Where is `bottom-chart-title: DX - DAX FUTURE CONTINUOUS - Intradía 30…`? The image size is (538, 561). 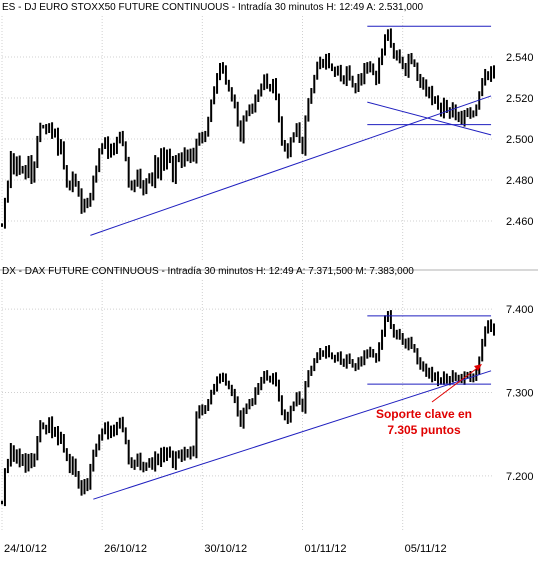 bottom-chart-title: DX - DAX FUTURE CONTINUOUS - Intradía 30… is located at coordinates (208, 271).